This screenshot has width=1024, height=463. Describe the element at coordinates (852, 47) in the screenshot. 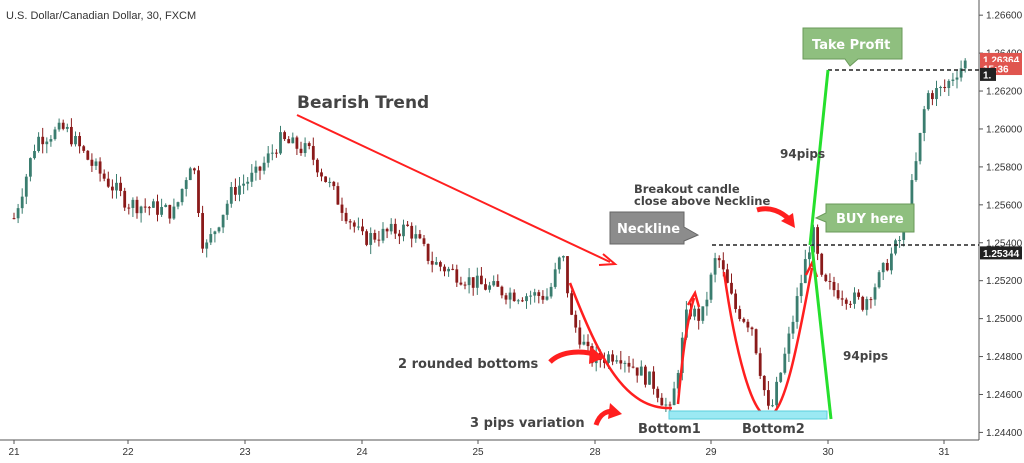

I see `take-profit-callout` at that location.